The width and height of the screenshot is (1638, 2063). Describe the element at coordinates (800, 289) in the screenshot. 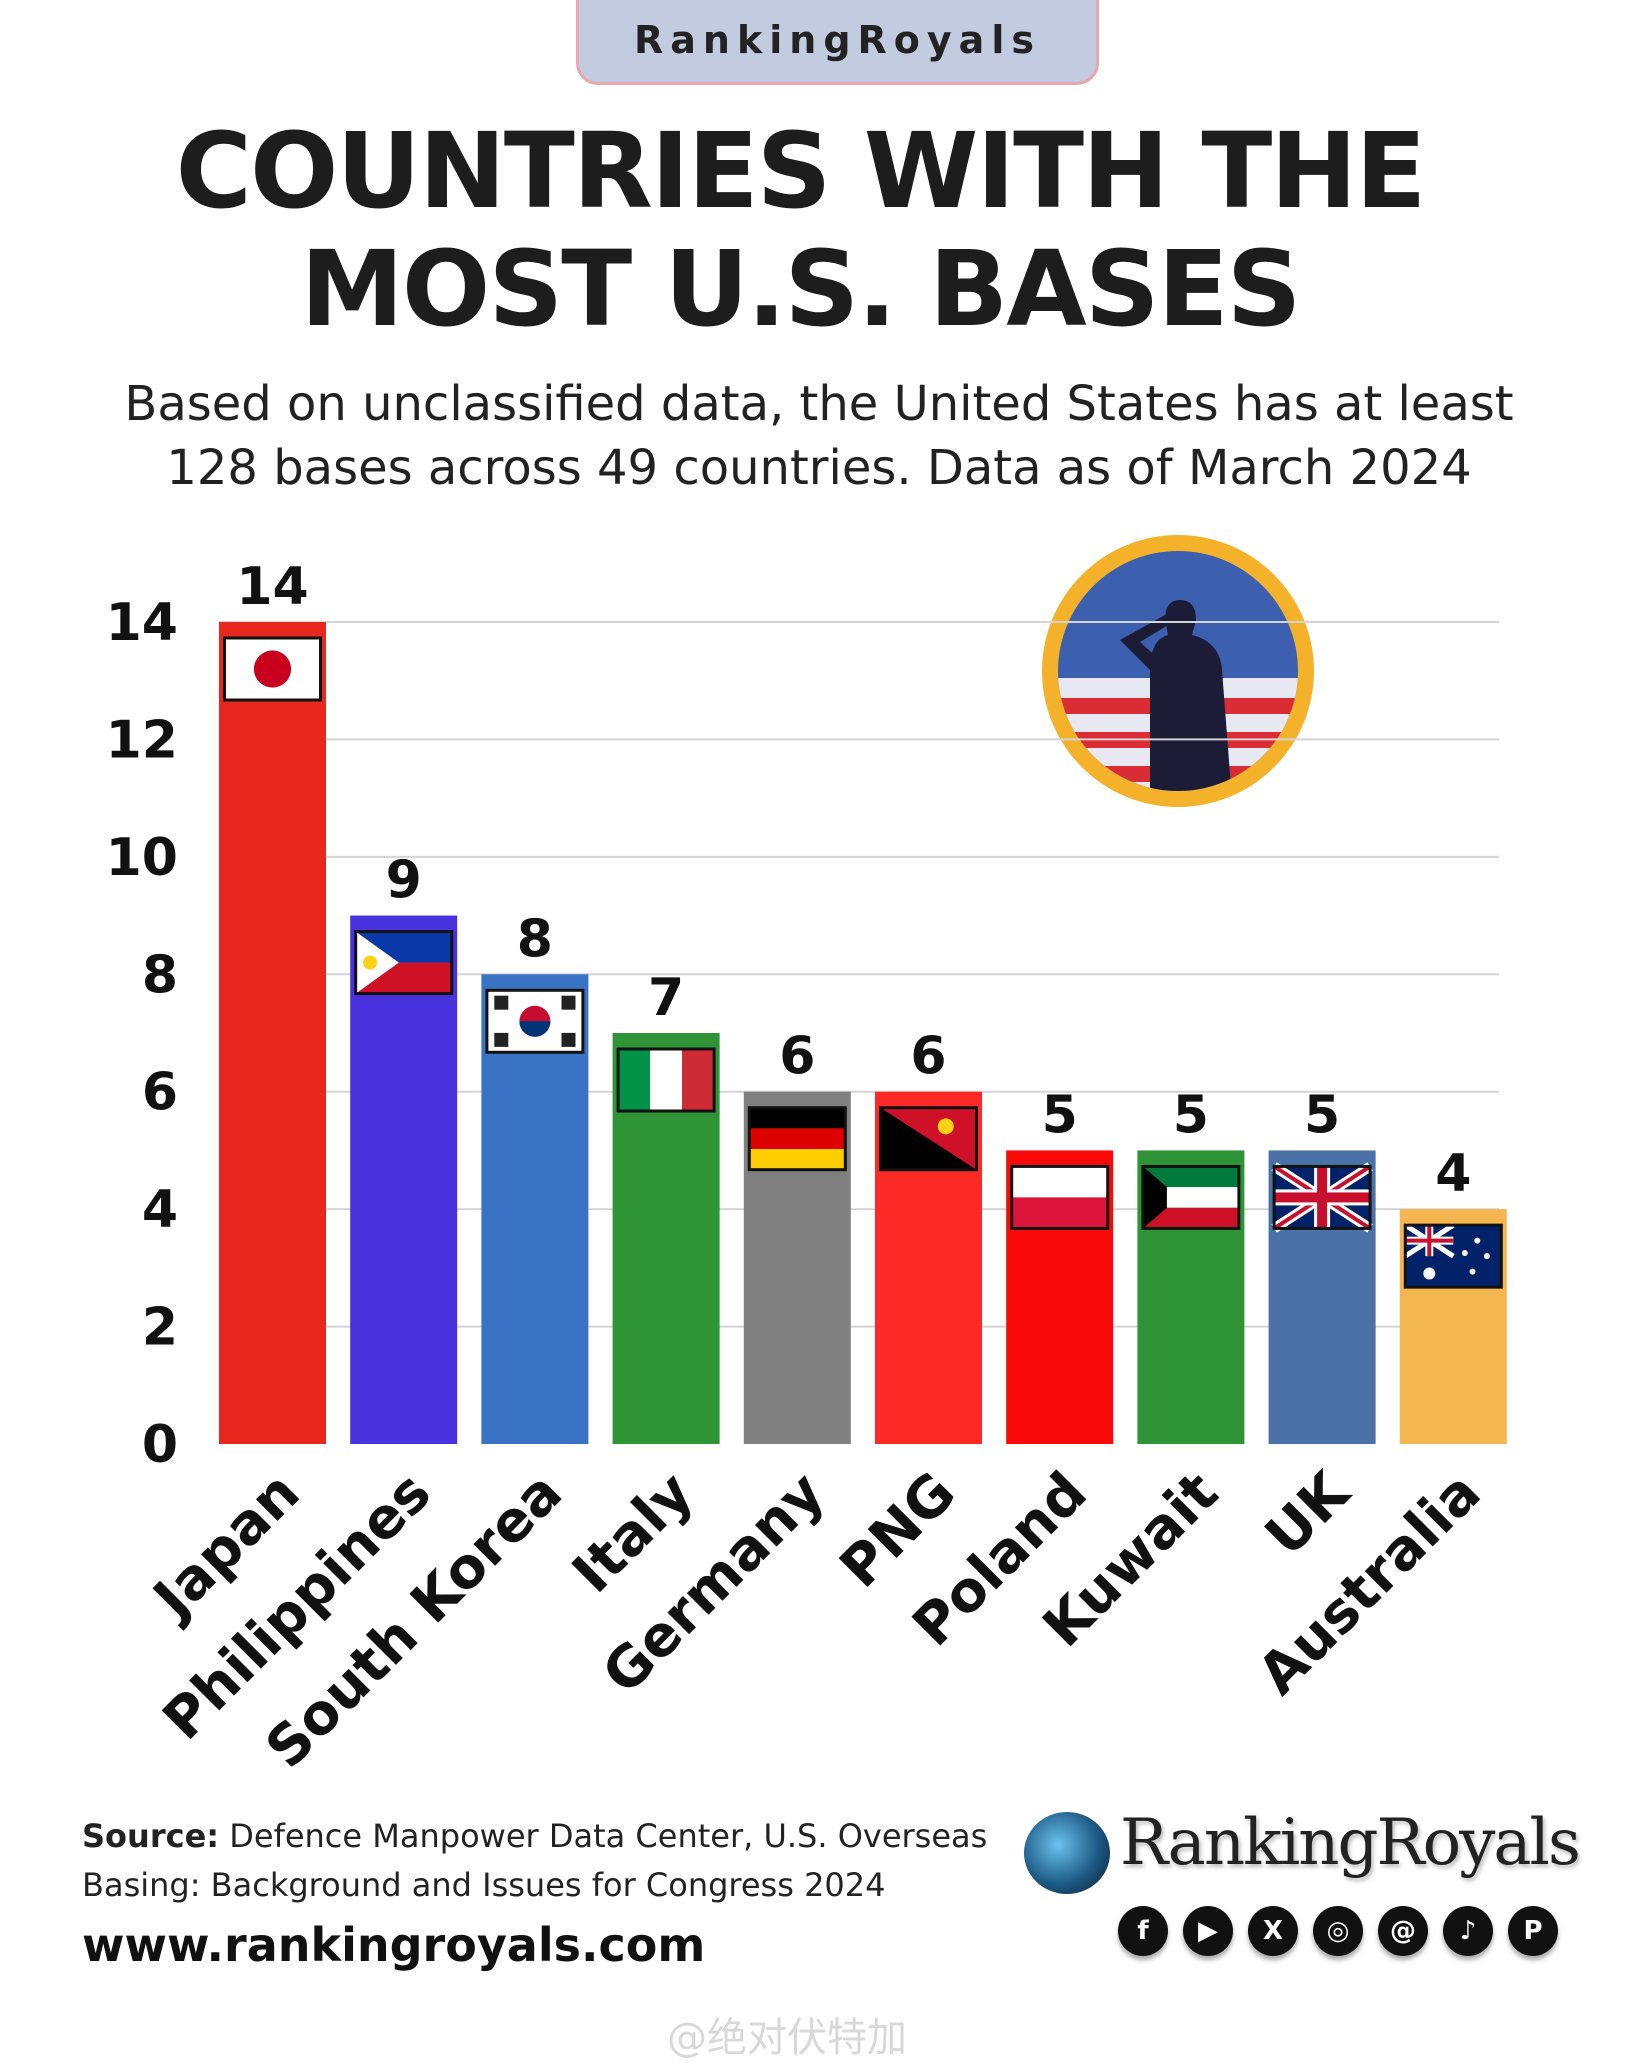

I see `title-line-2: MOST U.S. BASES` at that location.